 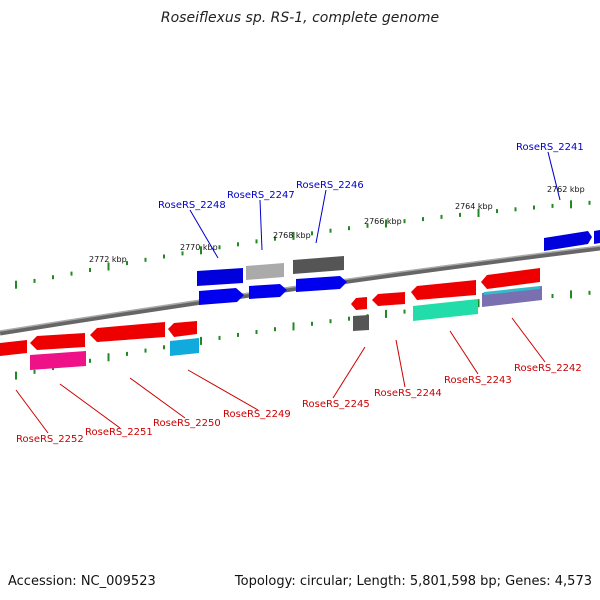 I want to click on map-title: Roseiflexus sp. RS-1, complete genome, so click(x=300, y=18).